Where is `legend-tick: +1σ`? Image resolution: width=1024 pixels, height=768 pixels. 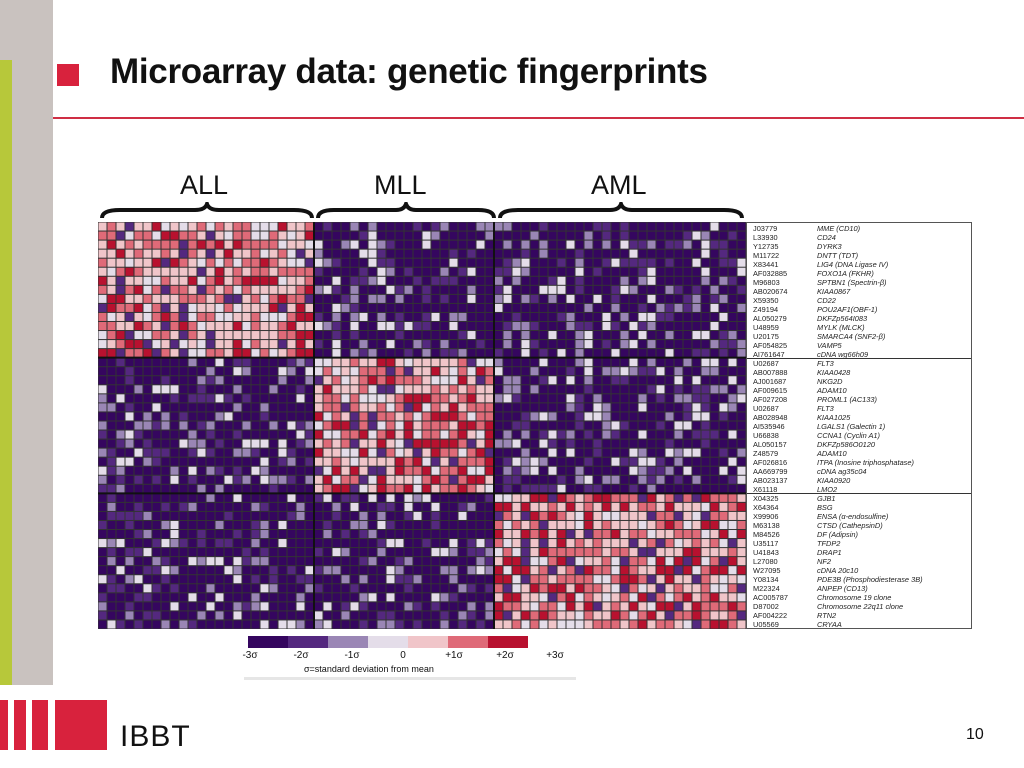 legend-tick: +1σ is located at coordinates (454, 655).